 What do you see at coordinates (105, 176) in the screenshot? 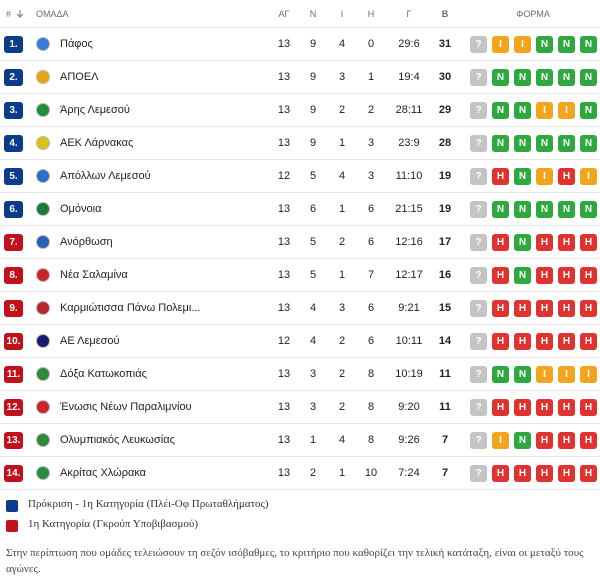
I see `team-name: Απόλλων Λεμεσού` at bounding box center [105, 176].